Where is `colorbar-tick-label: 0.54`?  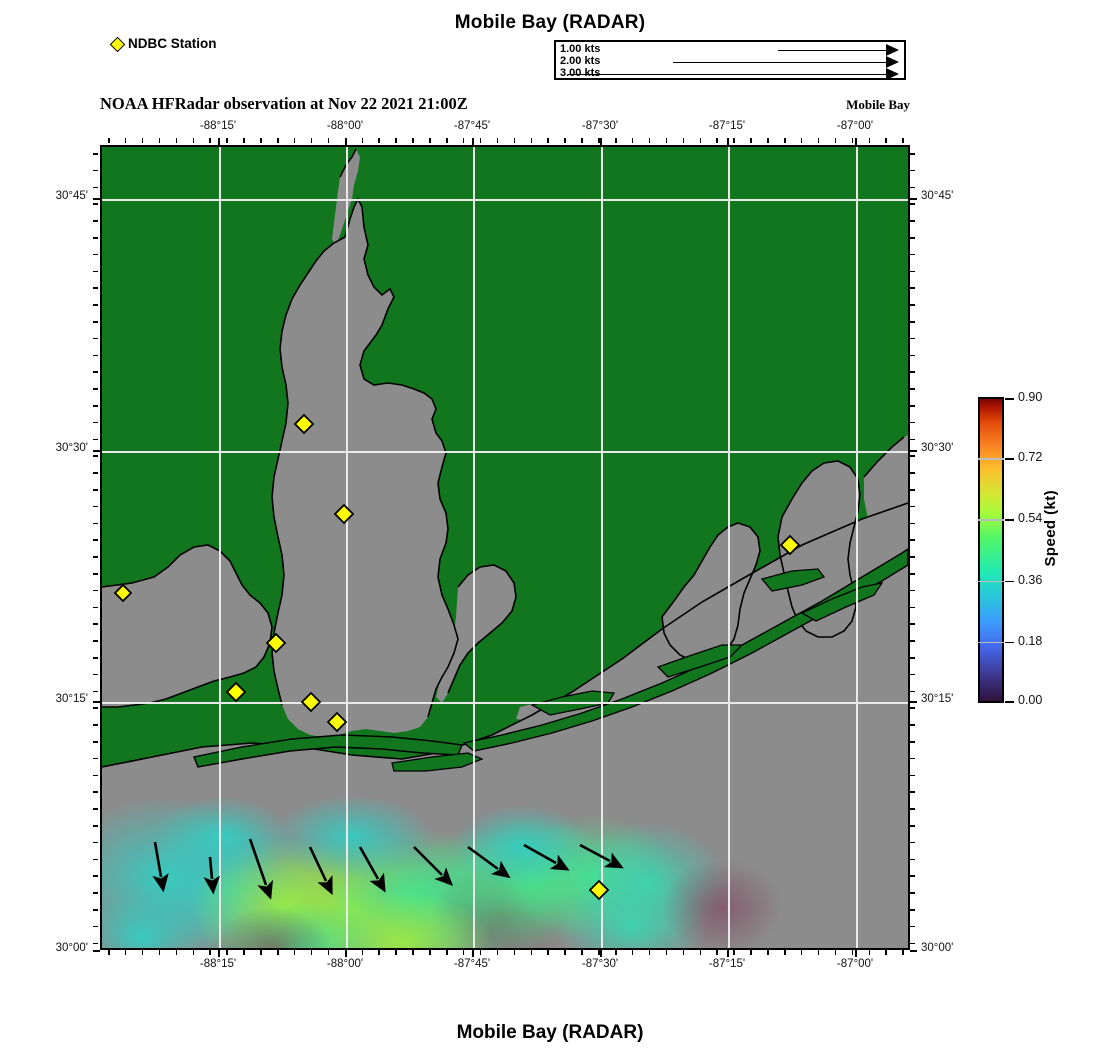 colorbar-tick-label: 0.54 is located at coordinates (1030, 518).